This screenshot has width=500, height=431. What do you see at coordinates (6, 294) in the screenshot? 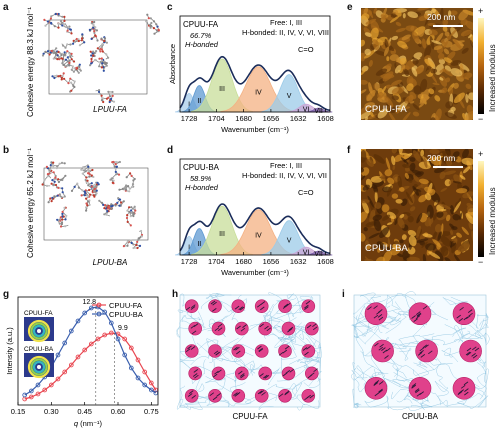
I see `panel-label: g` at bounding box center [6, 294].